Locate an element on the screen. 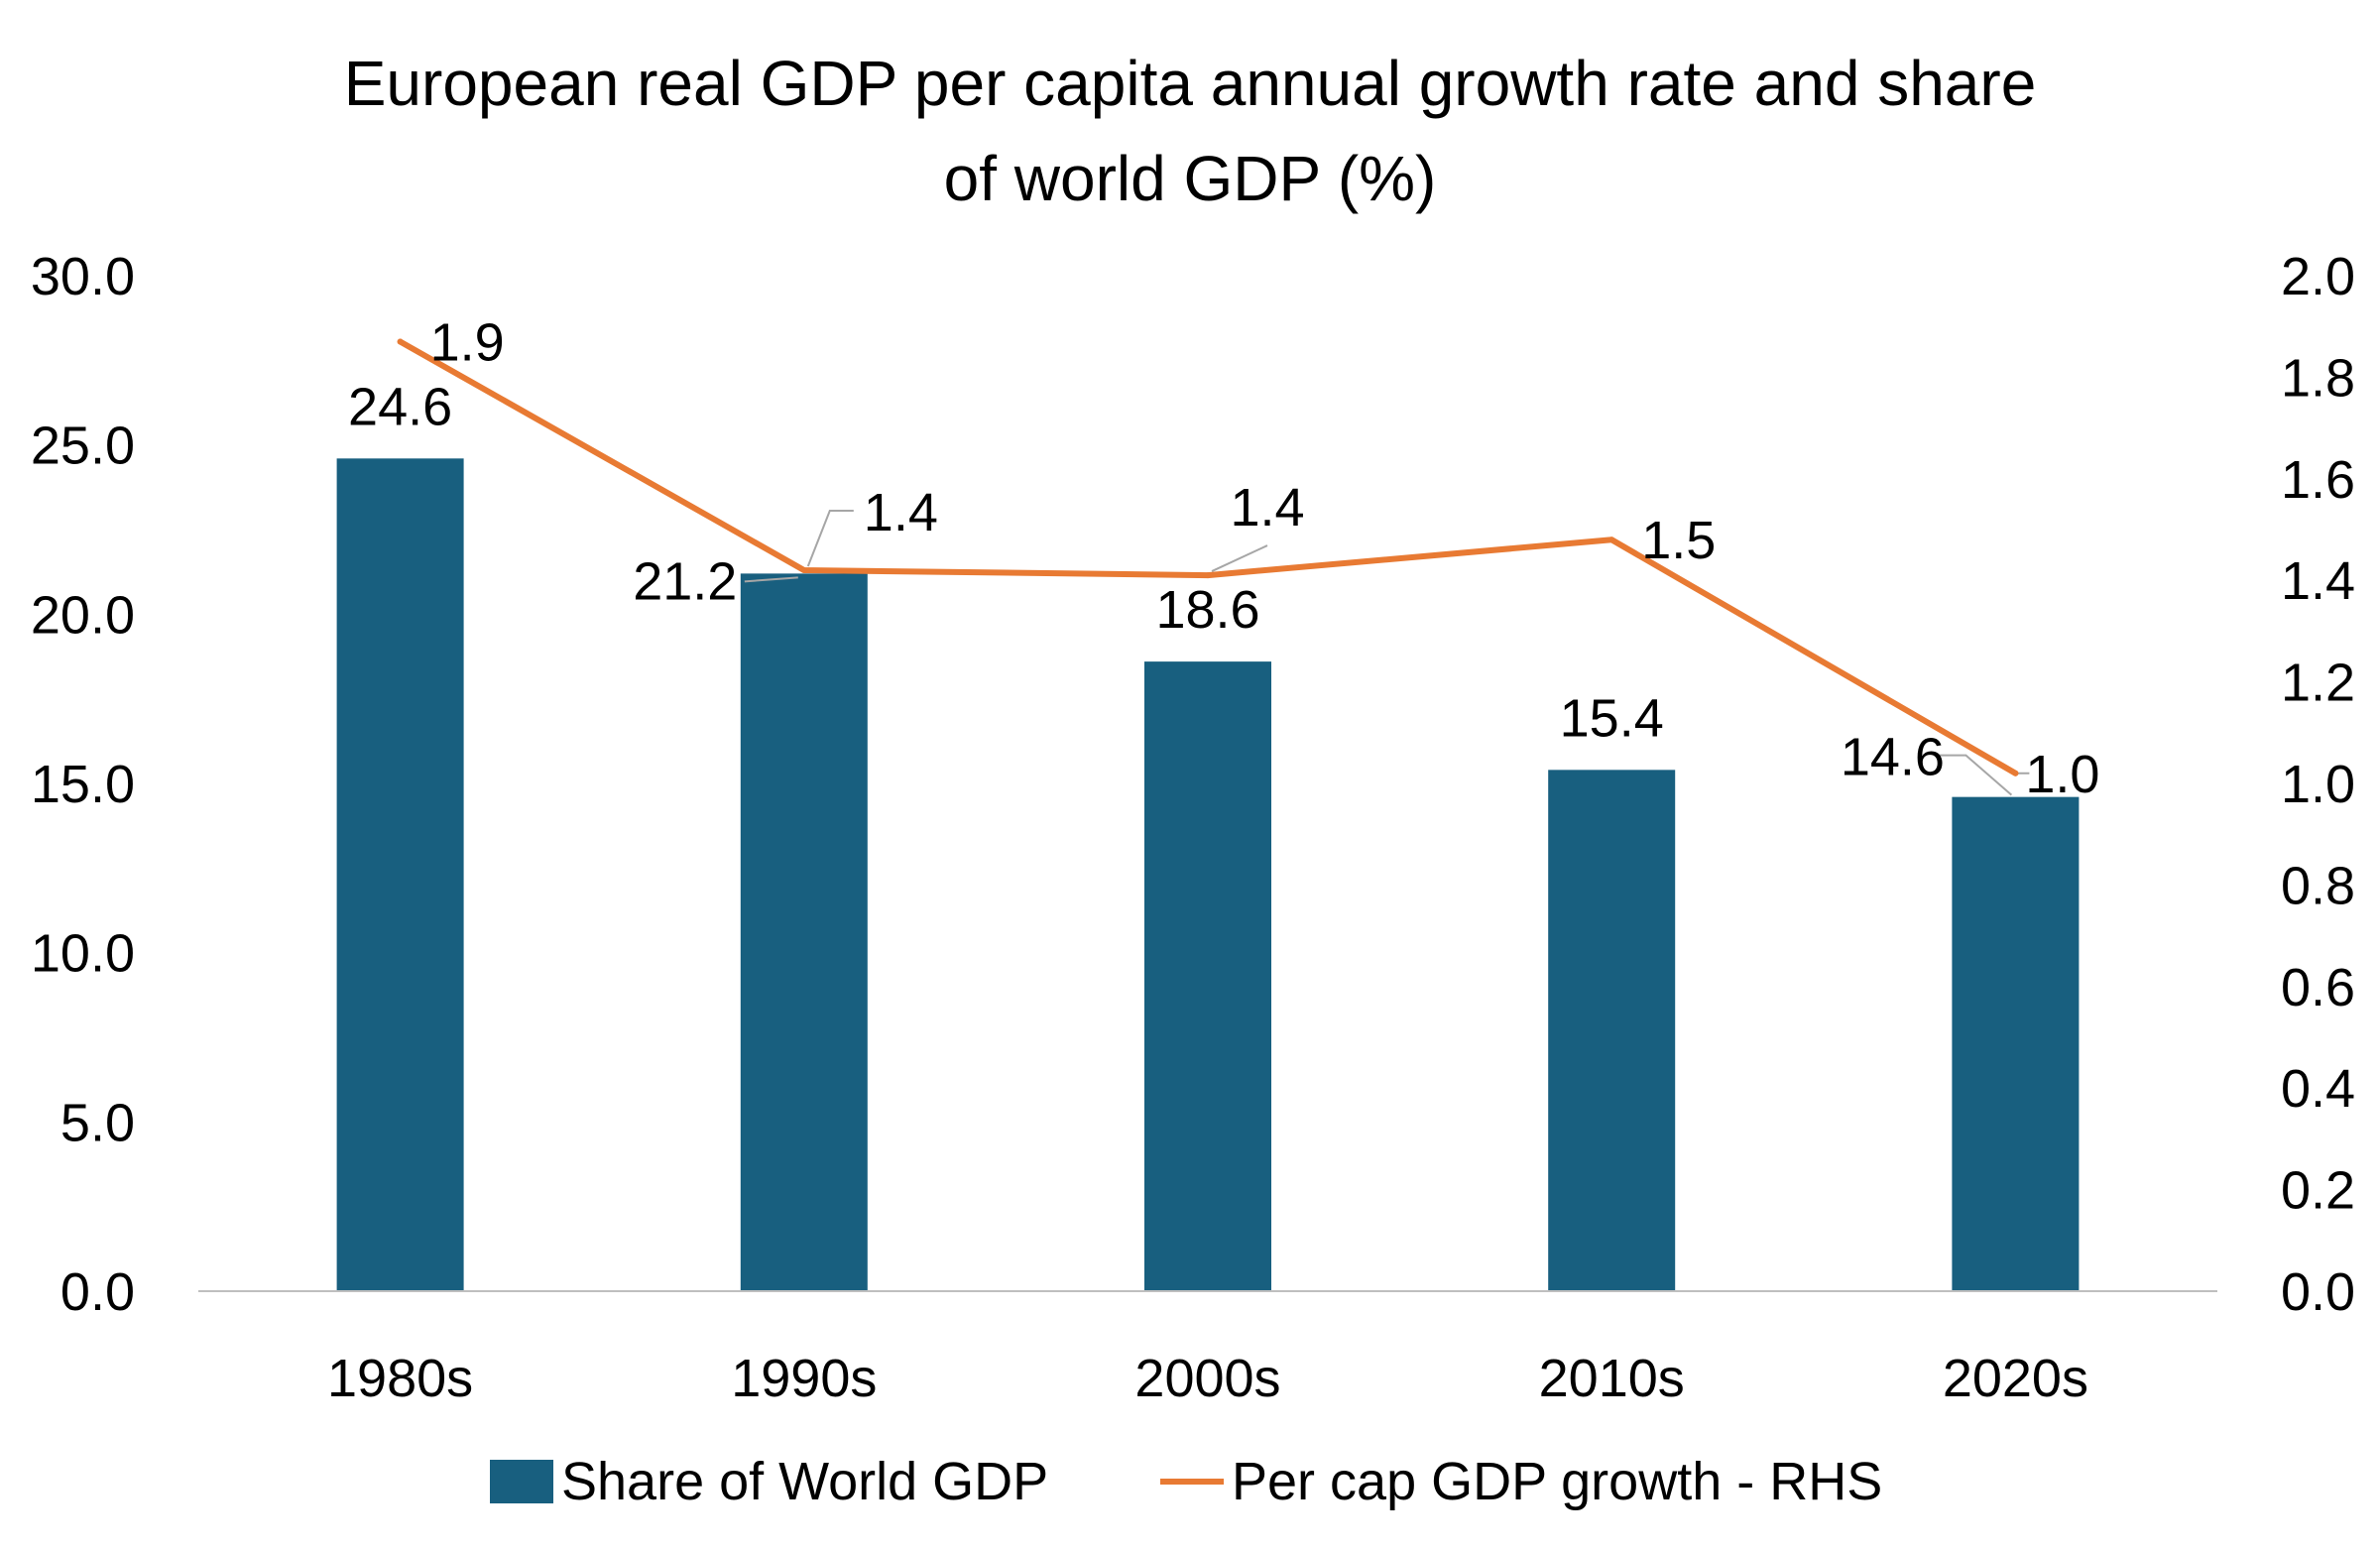 This screenshot has width=2380, height=1551. y-left-tick-label: 15.0 is located at coordinates (83, 784).